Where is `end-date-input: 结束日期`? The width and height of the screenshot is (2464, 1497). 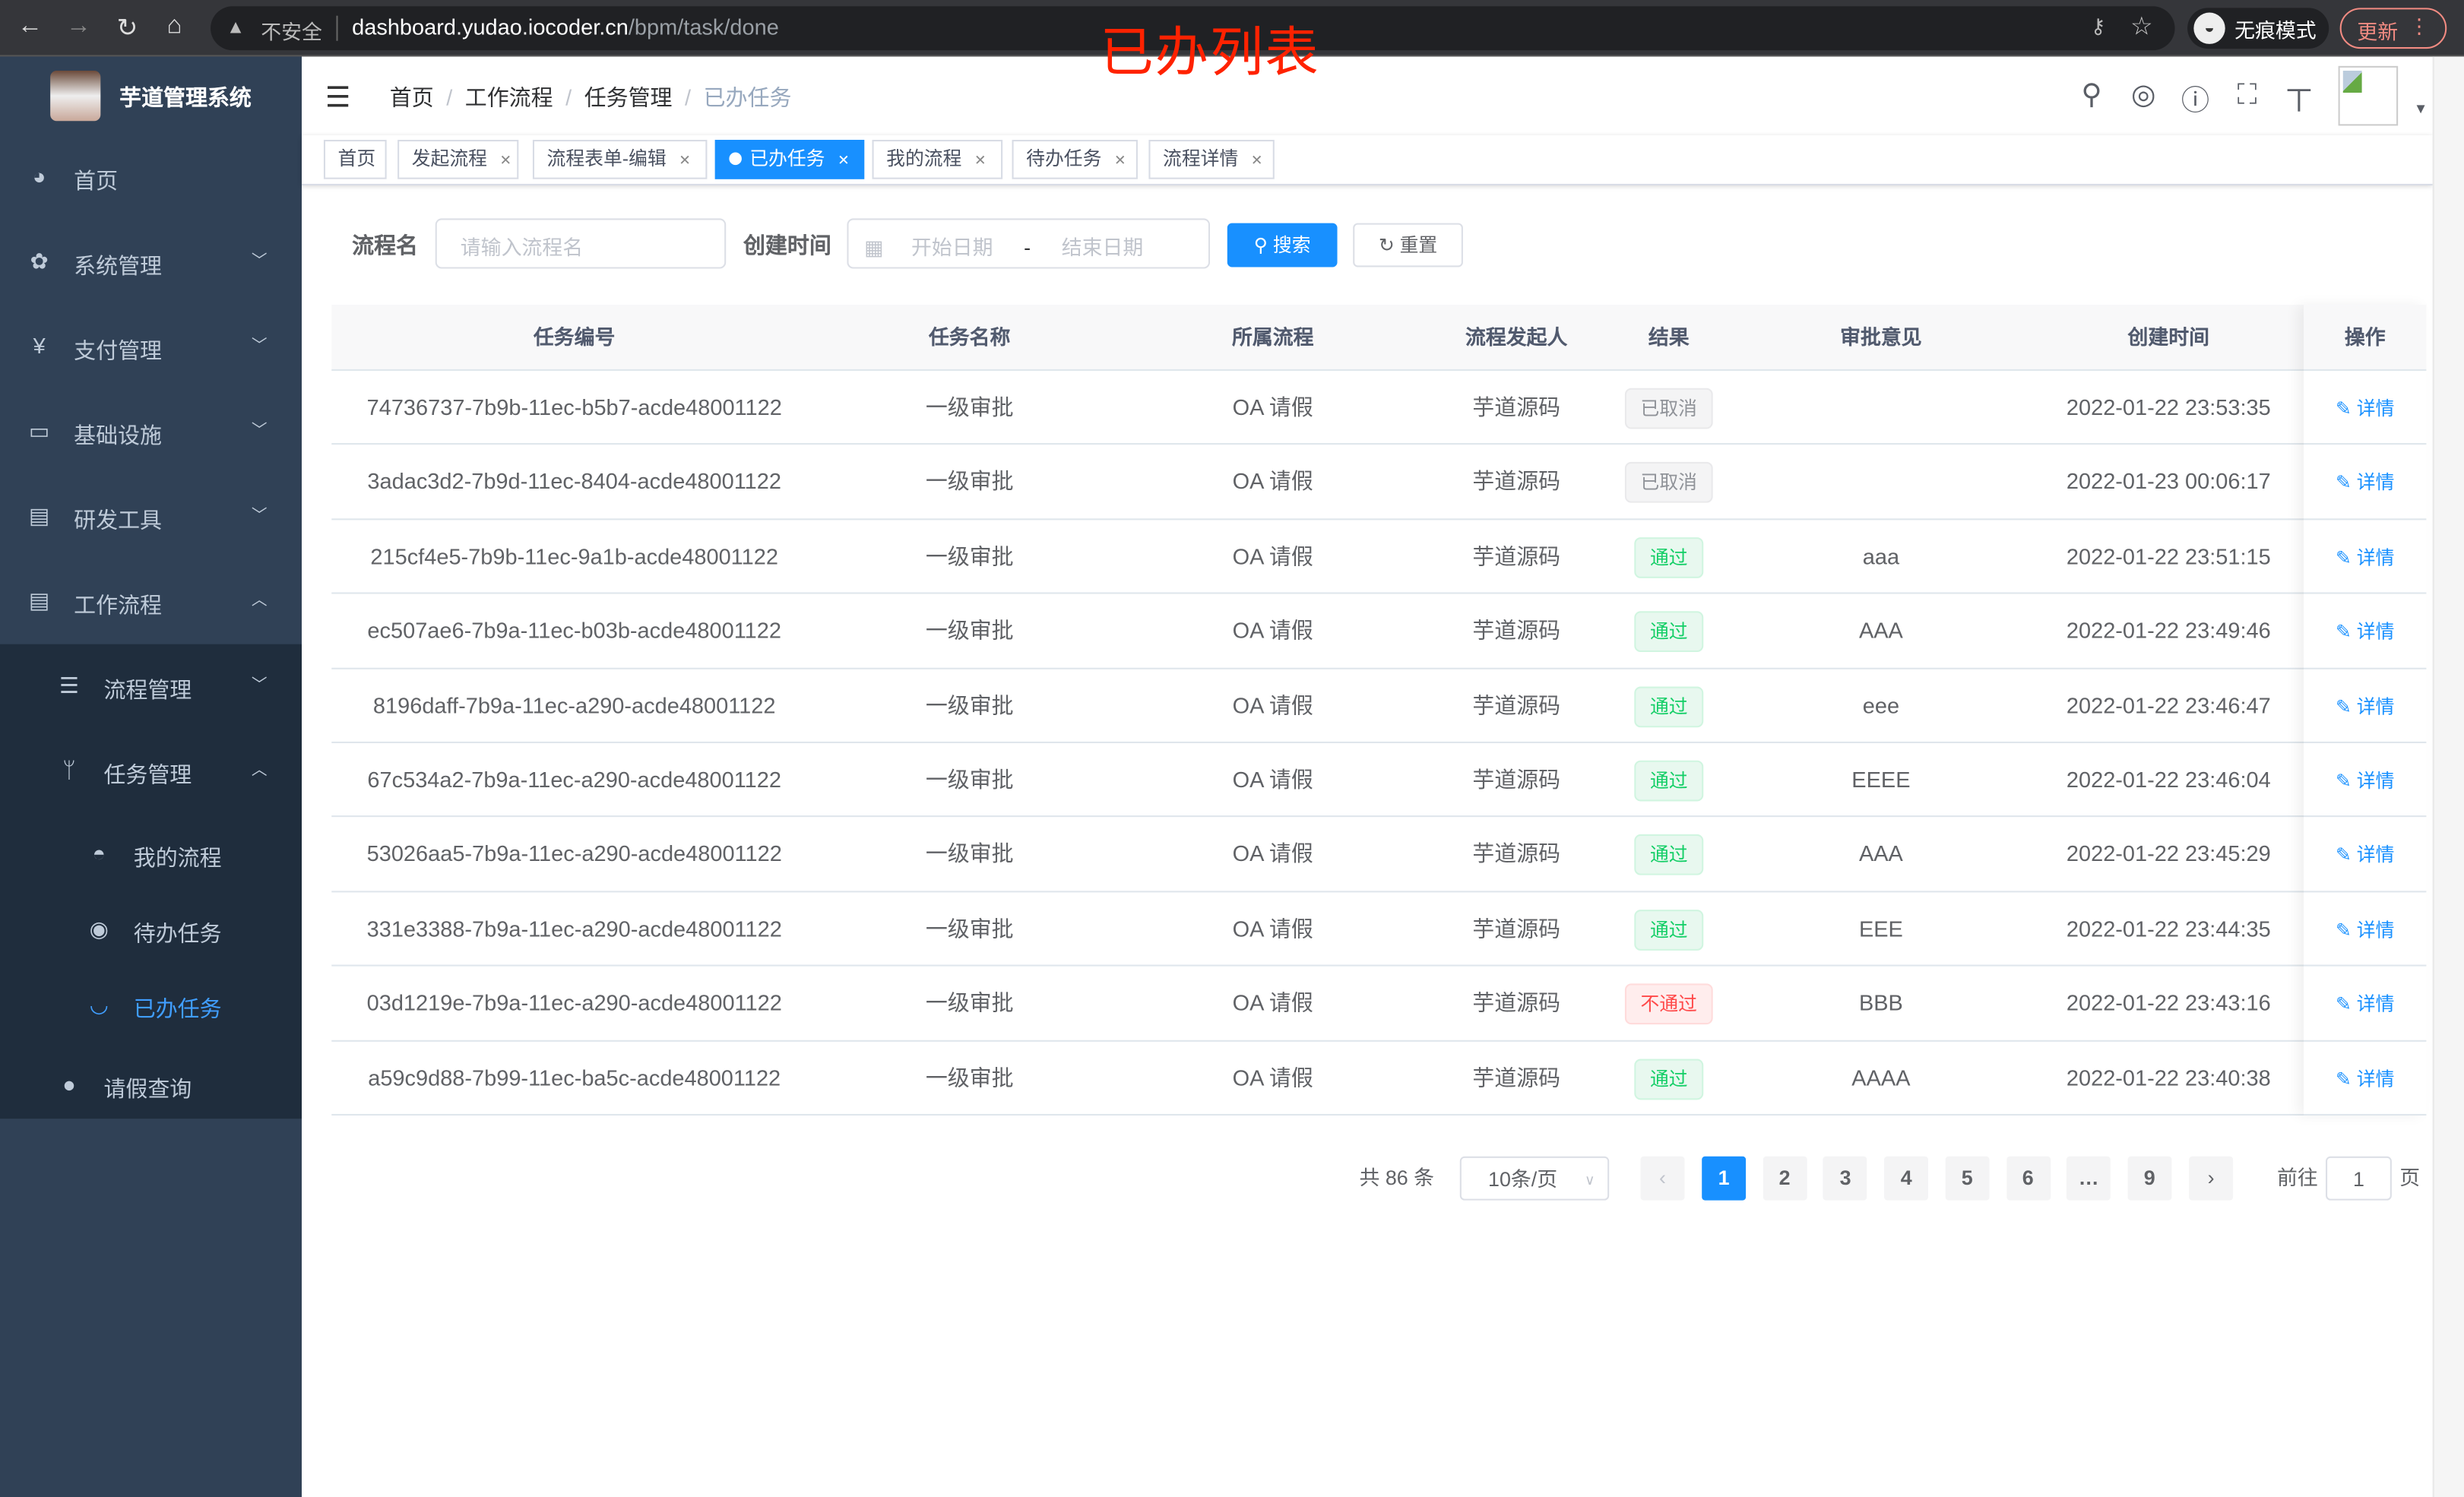 end-date-input: 结束日期 is located at coordinates (1102, 248).